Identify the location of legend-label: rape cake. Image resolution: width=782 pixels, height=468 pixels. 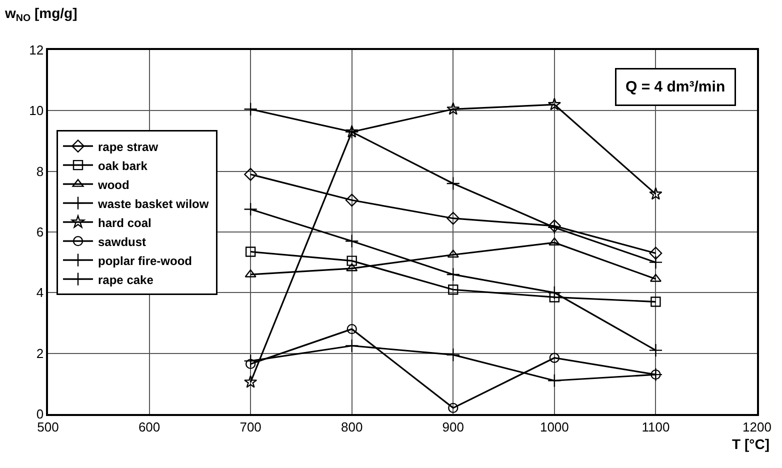
(126, 279).